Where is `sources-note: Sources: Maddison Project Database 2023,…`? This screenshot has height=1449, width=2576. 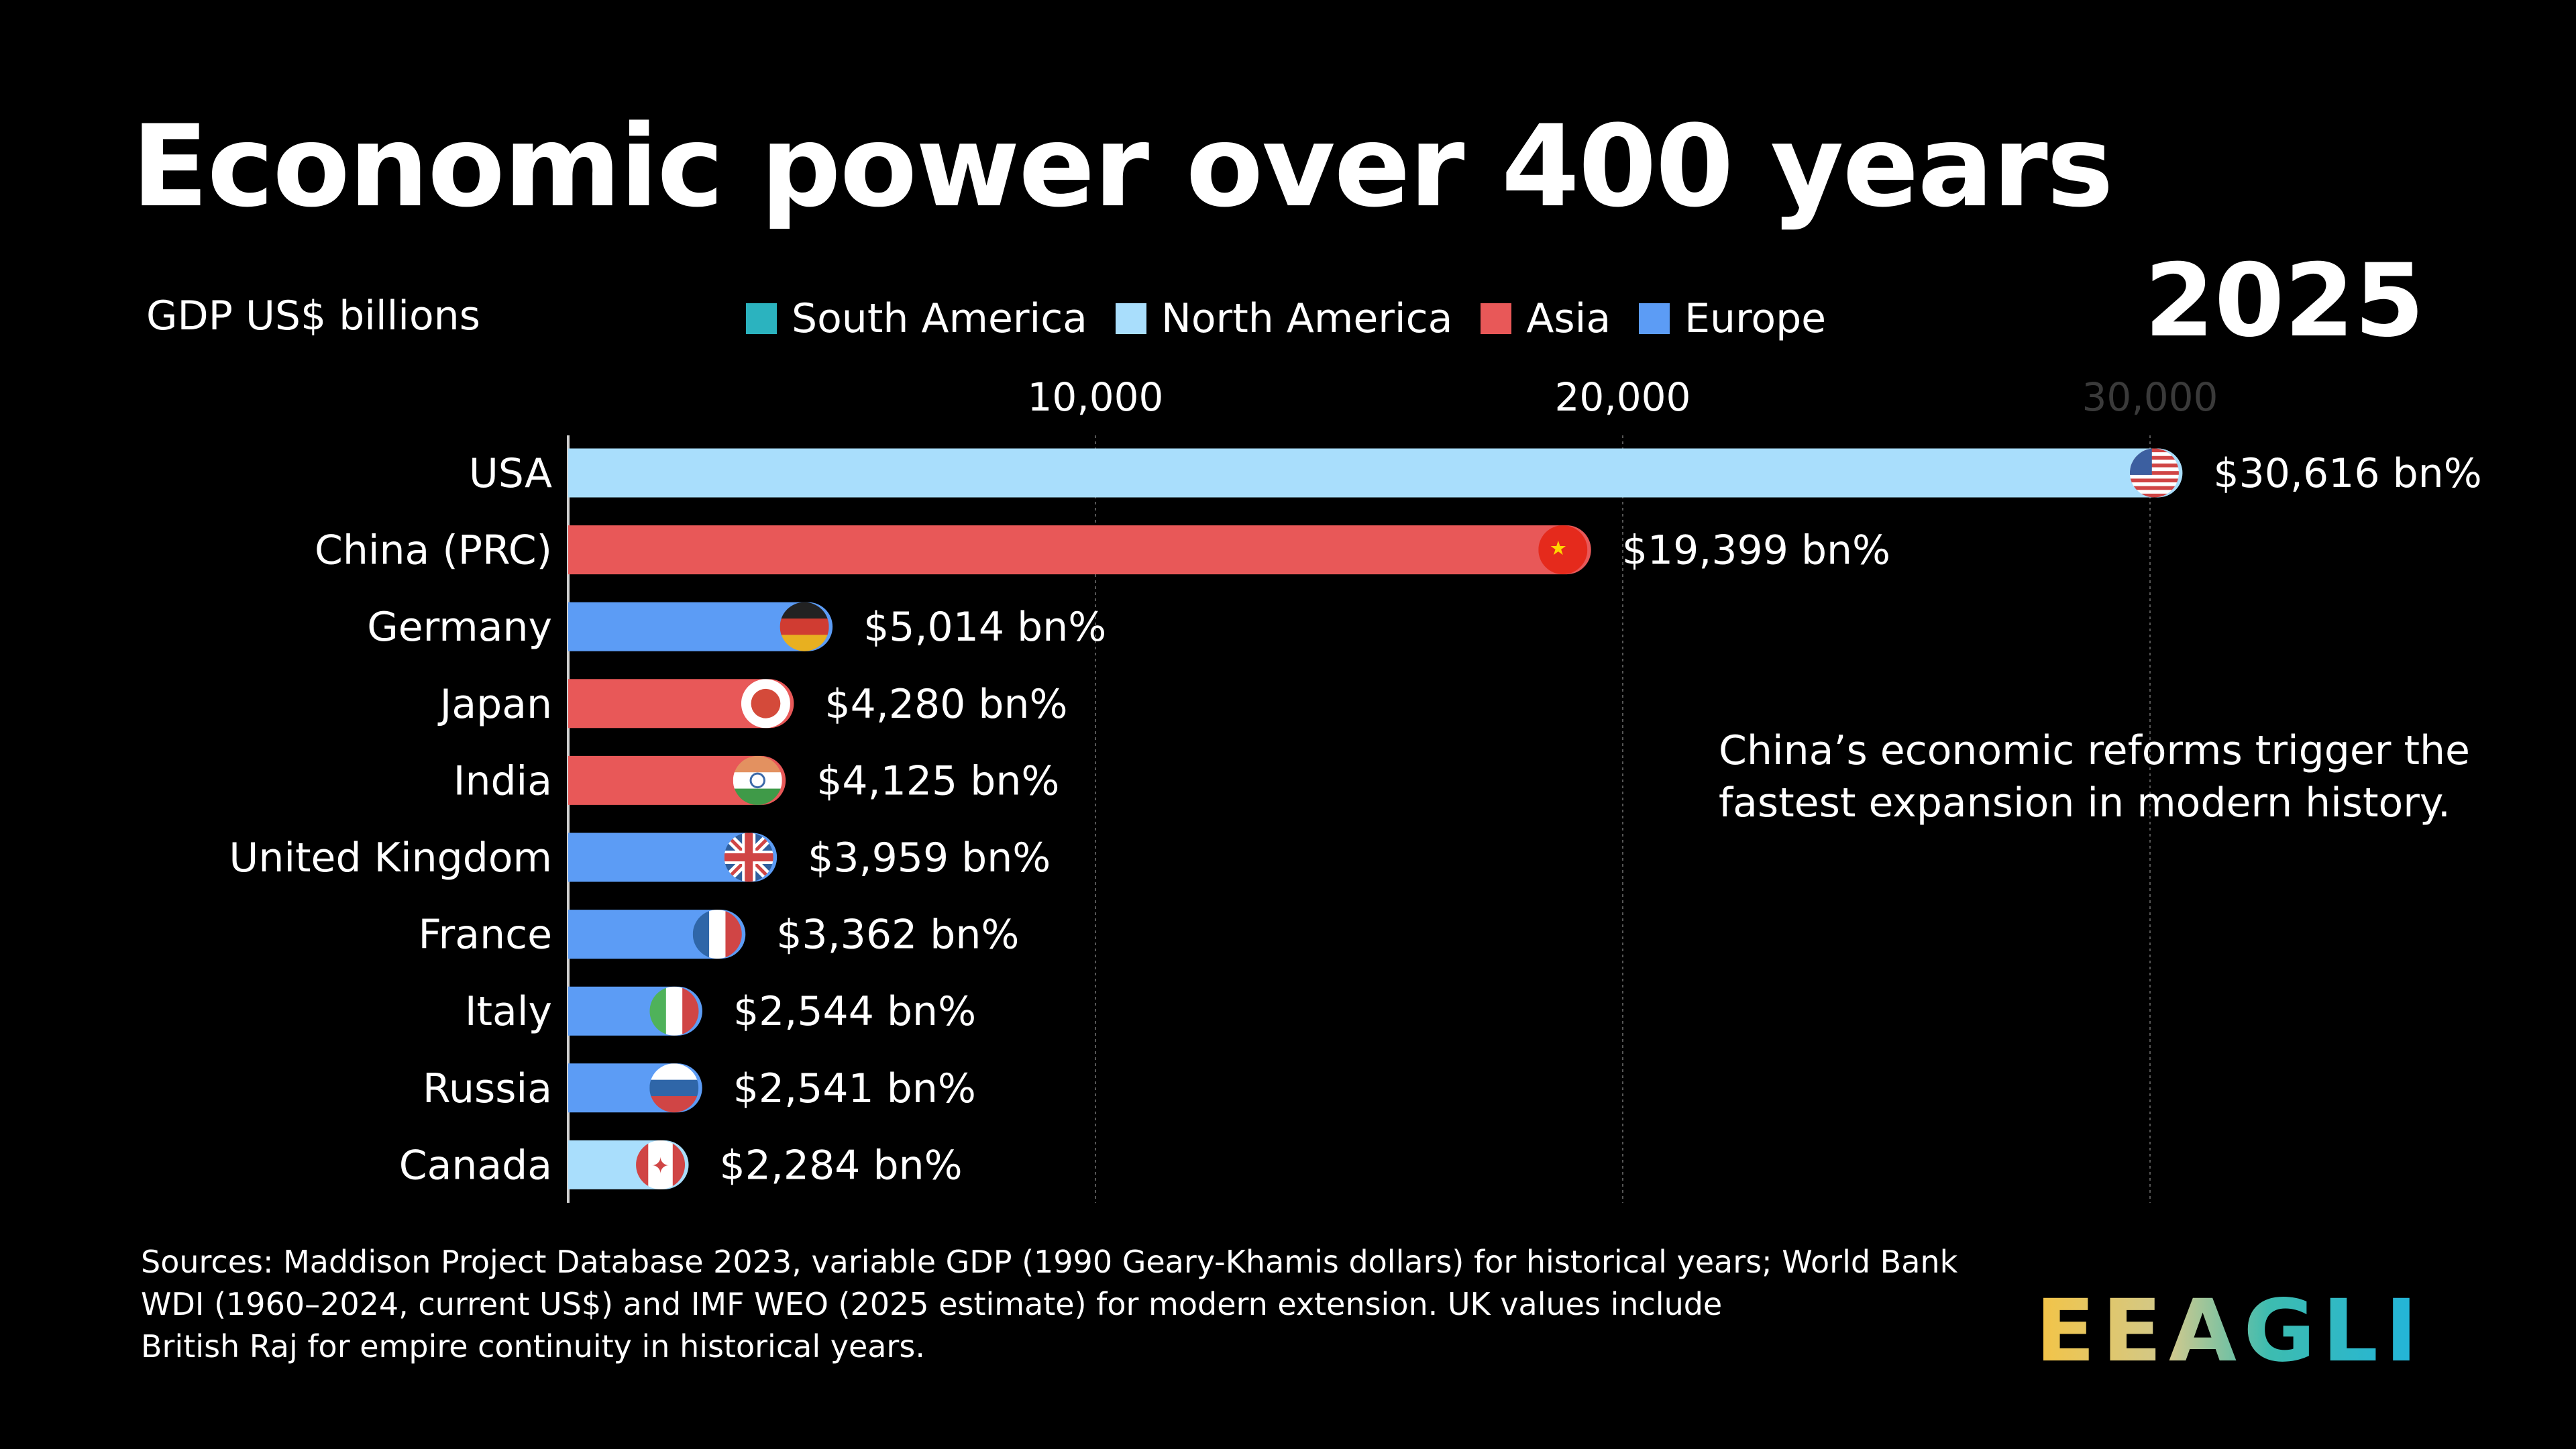 sources-note: Sources: Maddison Project Database 2023,… is located at coordinates (1049, 1304).